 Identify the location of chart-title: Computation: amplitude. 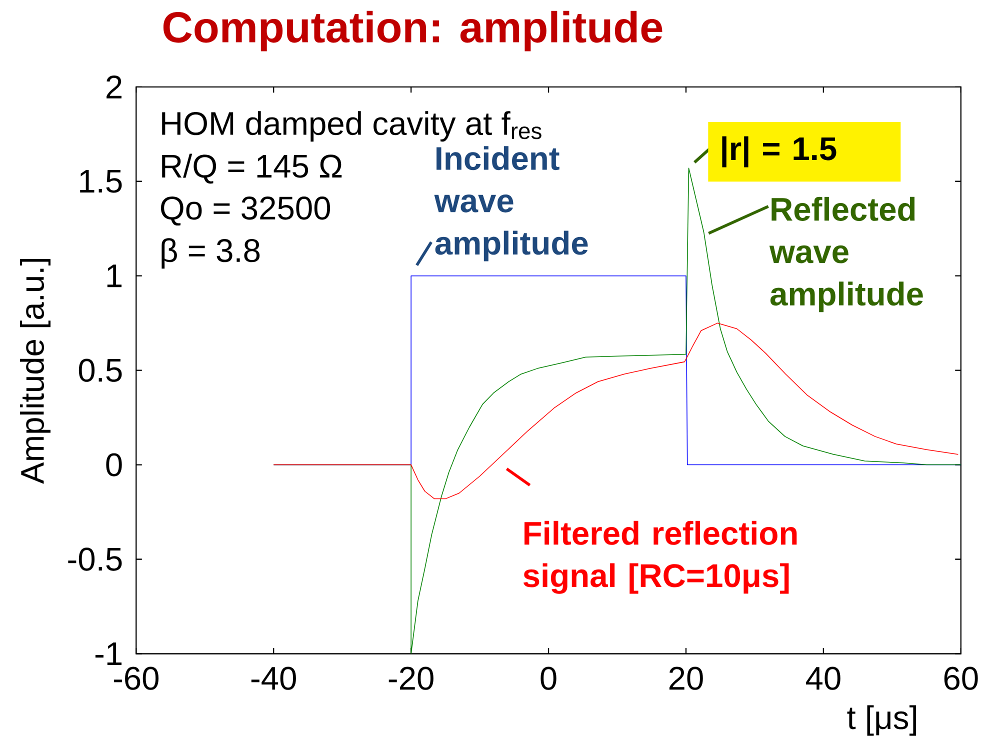
(412, 31).